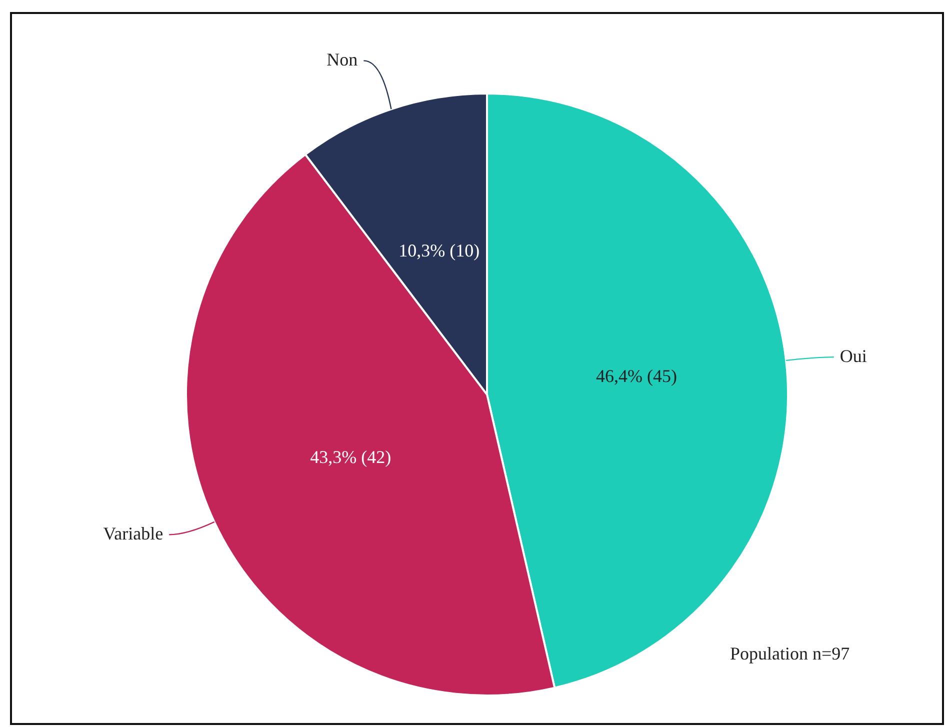  What do you see at coordinates (351, 456) in the screenshot?
I see `data-label: 43,3% (42)` at bounding box center [351, 456].